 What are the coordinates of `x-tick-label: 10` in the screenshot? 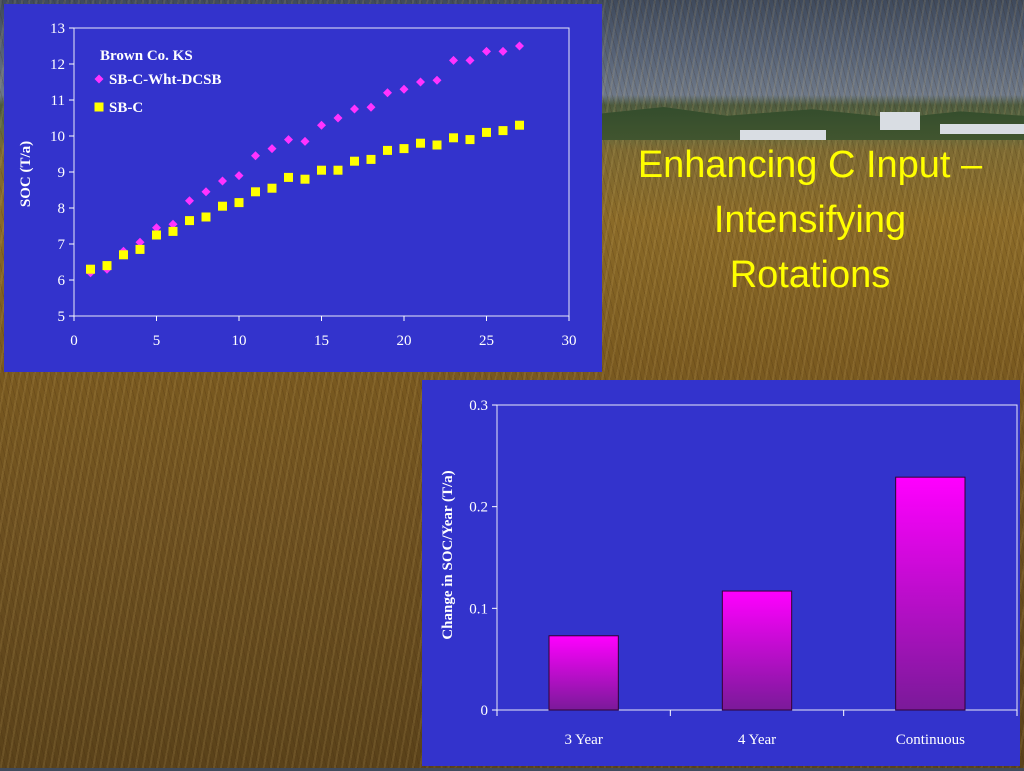 It's located at (239, 341).